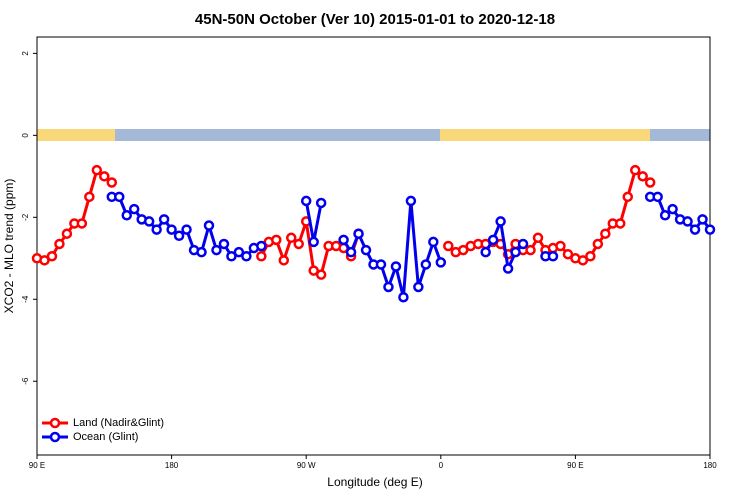  Describe the element at coordinates (306, 465) in the screenshot. I see `x-tick-label: 90 W` at that location.